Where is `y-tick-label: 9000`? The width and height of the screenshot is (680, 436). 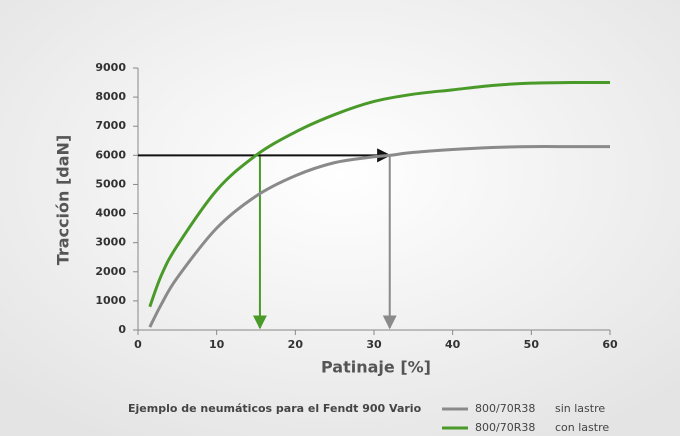
y-tick-label: 9000 is located at coordinates (110, 67).